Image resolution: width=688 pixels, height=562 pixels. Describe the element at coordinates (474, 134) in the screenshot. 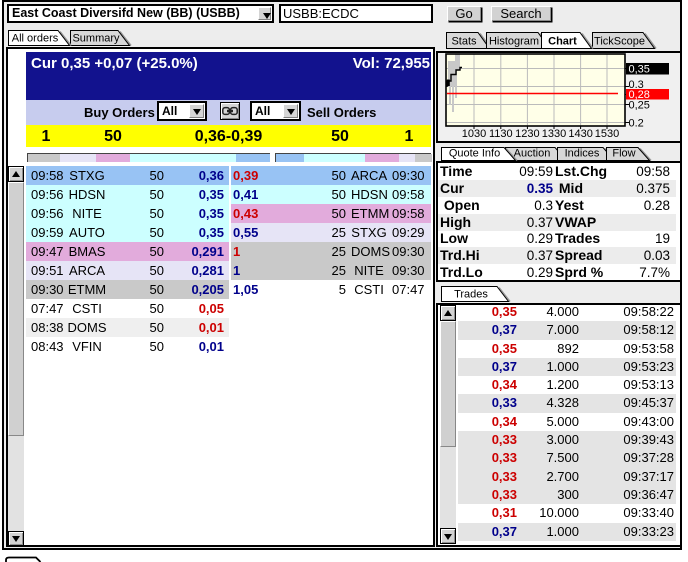

I see `svg-text: 1030` at that location.